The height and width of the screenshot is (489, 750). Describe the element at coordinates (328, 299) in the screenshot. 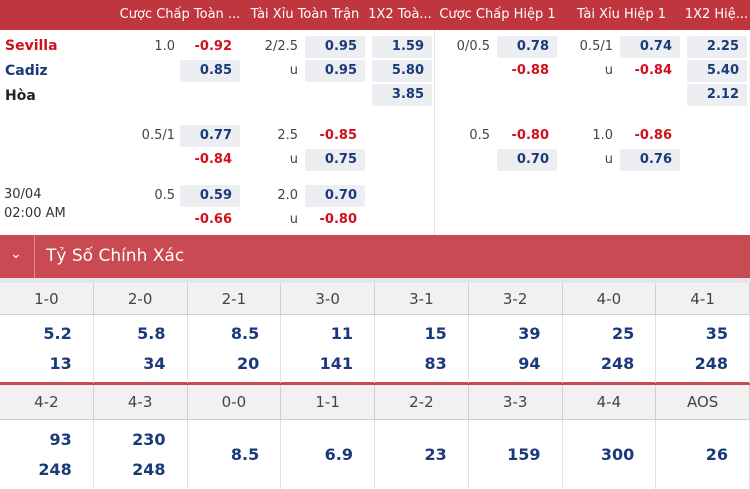

I see `score-label: 3-0` at that location.